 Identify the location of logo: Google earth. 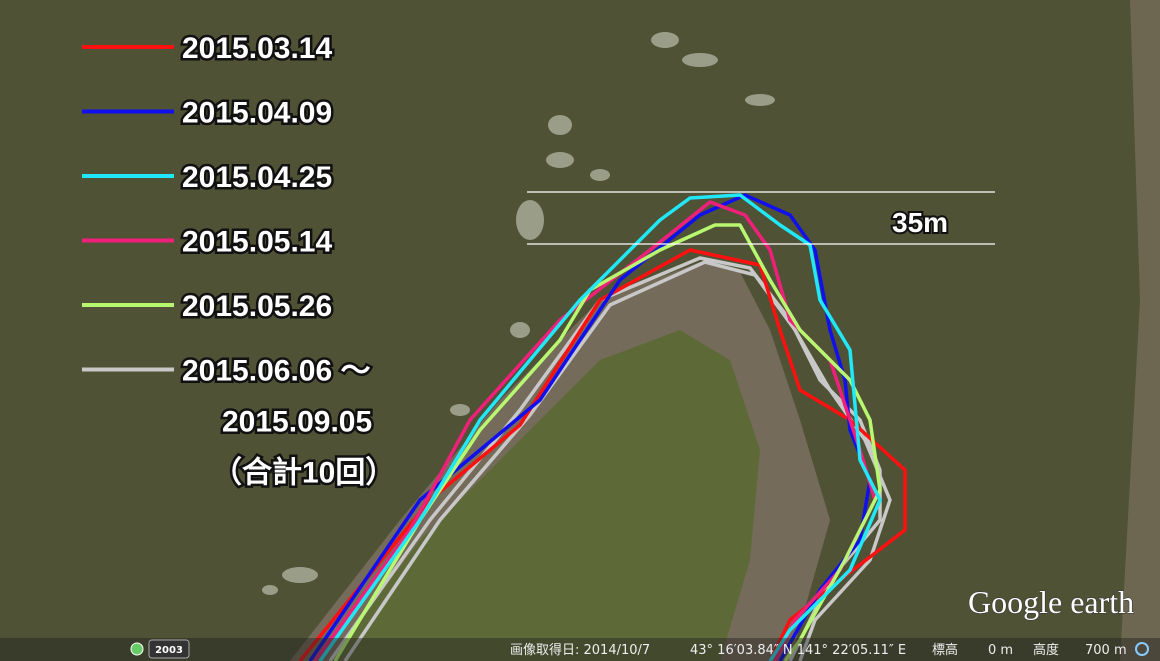
(1051, 602).